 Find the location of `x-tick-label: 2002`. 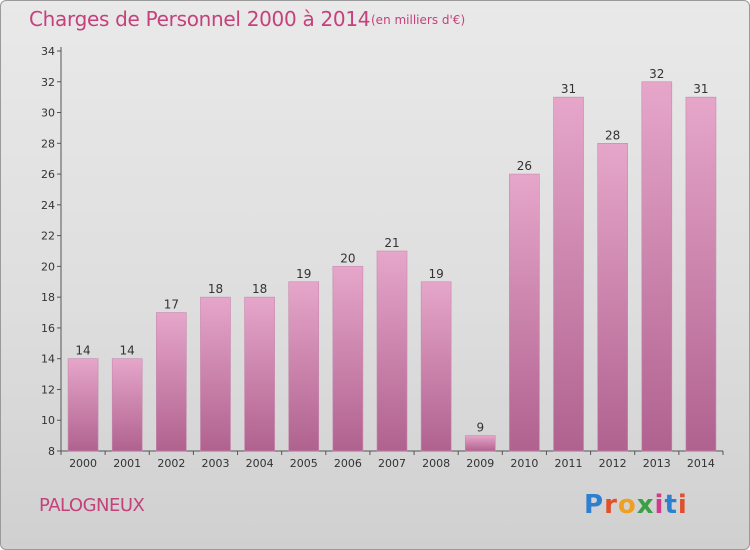

x-tick-label: 2002 is located at coordinates (171, 463).